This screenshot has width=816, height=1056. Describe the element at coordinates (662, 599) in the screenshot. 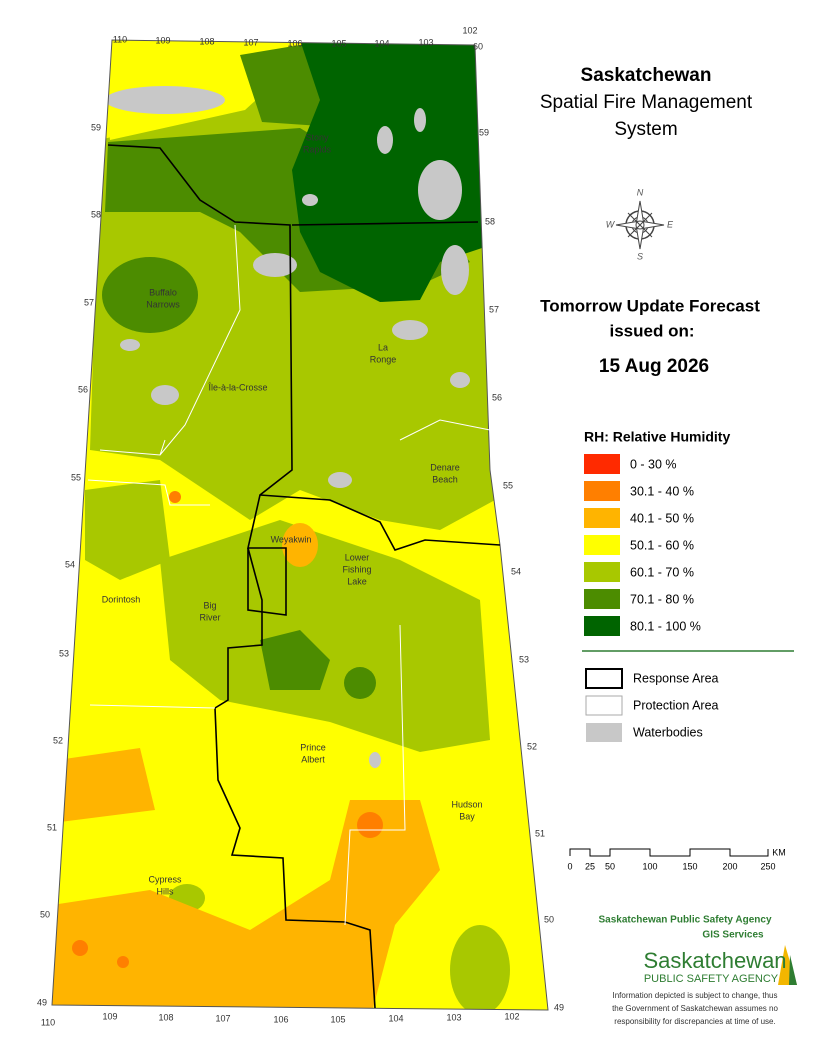

I see `legend-label: 70.1 - 80 %` at that location.